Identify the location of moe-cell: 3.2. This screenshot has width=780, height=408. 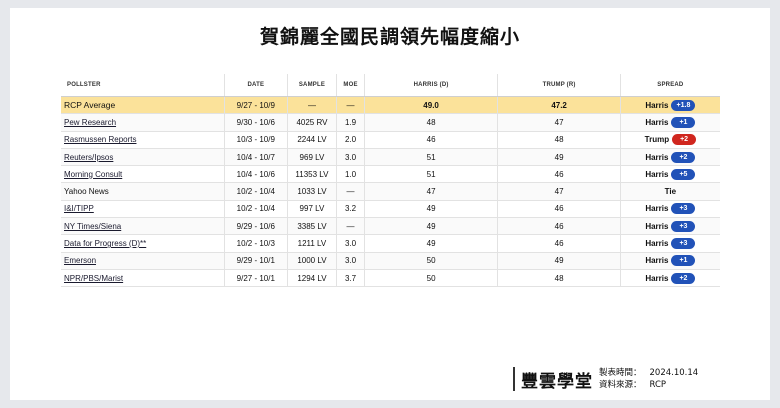
(350, 209).